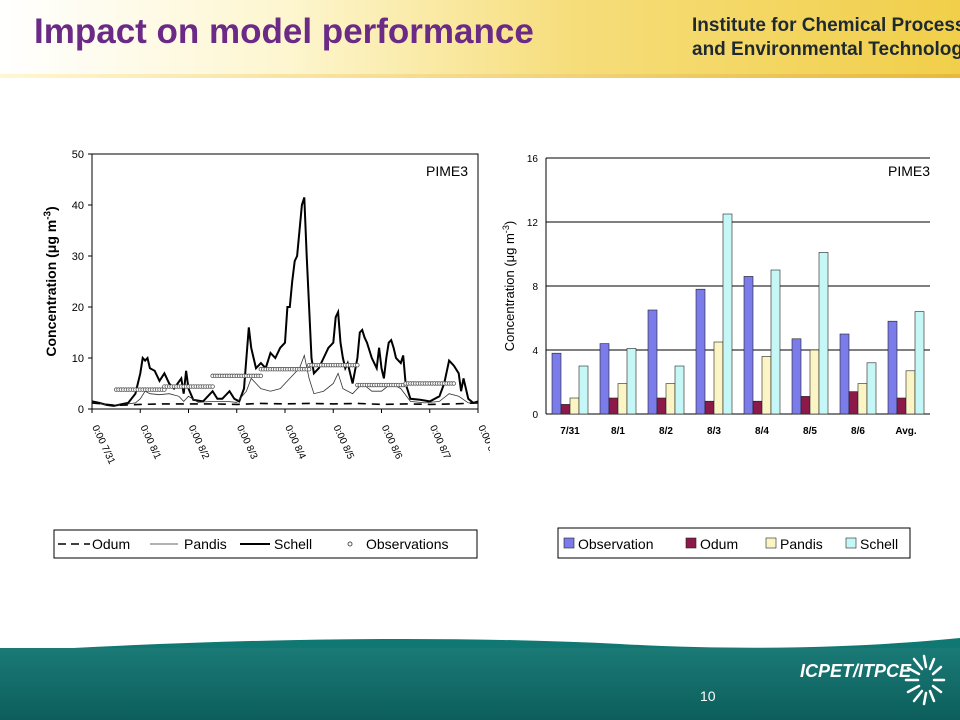 The image size is (960, 720). What do you see at coordinates (691, 543) in the screenshot?
I see `legend-swatch-odum` at bounding box center [691, 543].